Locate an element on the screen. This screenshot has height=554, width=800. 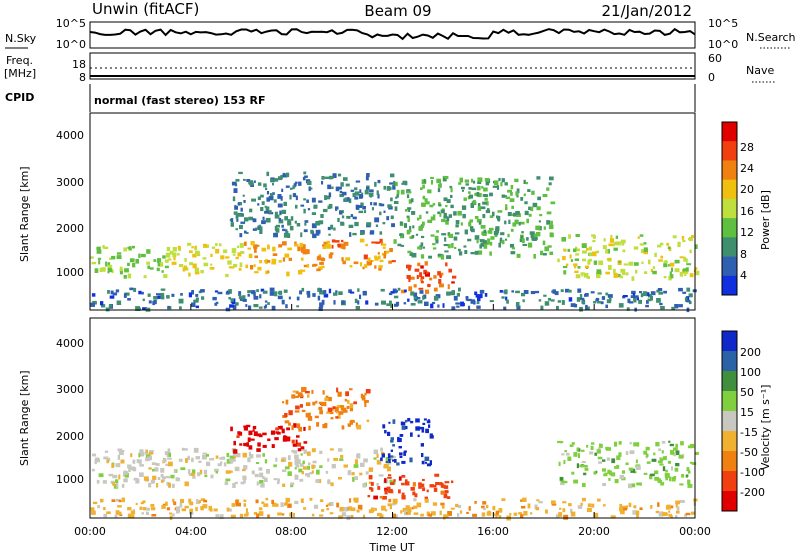
power-colorbar-swatch is located at coordinates (729, 132).